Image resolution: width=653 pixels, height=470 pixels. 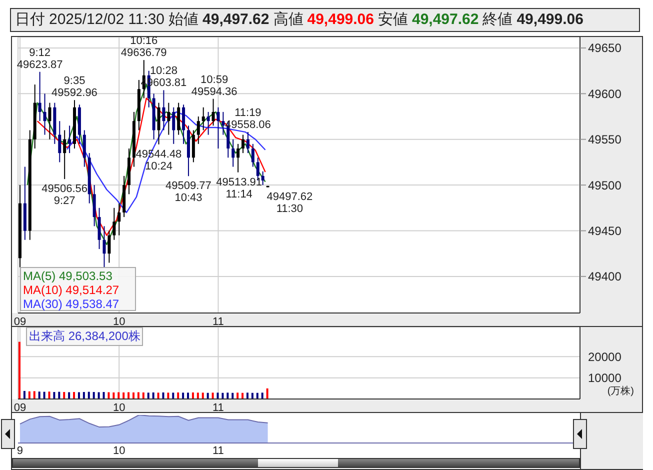 What do you see at coordinates (71, 290) in the screenshot?
I see `text: MA(10) 49,514.27` at bounding box center [71, 290].